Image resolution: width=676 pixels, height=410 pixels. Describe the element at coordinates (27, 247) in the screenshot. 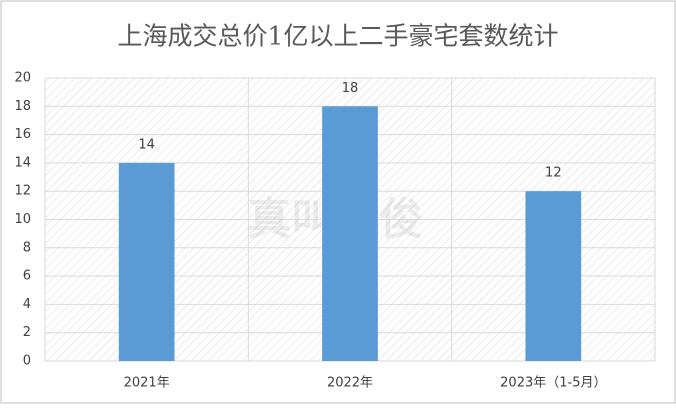

I see `y-tick-label: 8` at that location.